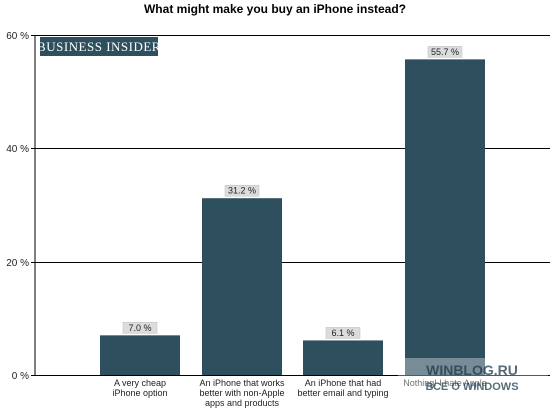  I want to click on watermark-backdrop, so click(473, 378).